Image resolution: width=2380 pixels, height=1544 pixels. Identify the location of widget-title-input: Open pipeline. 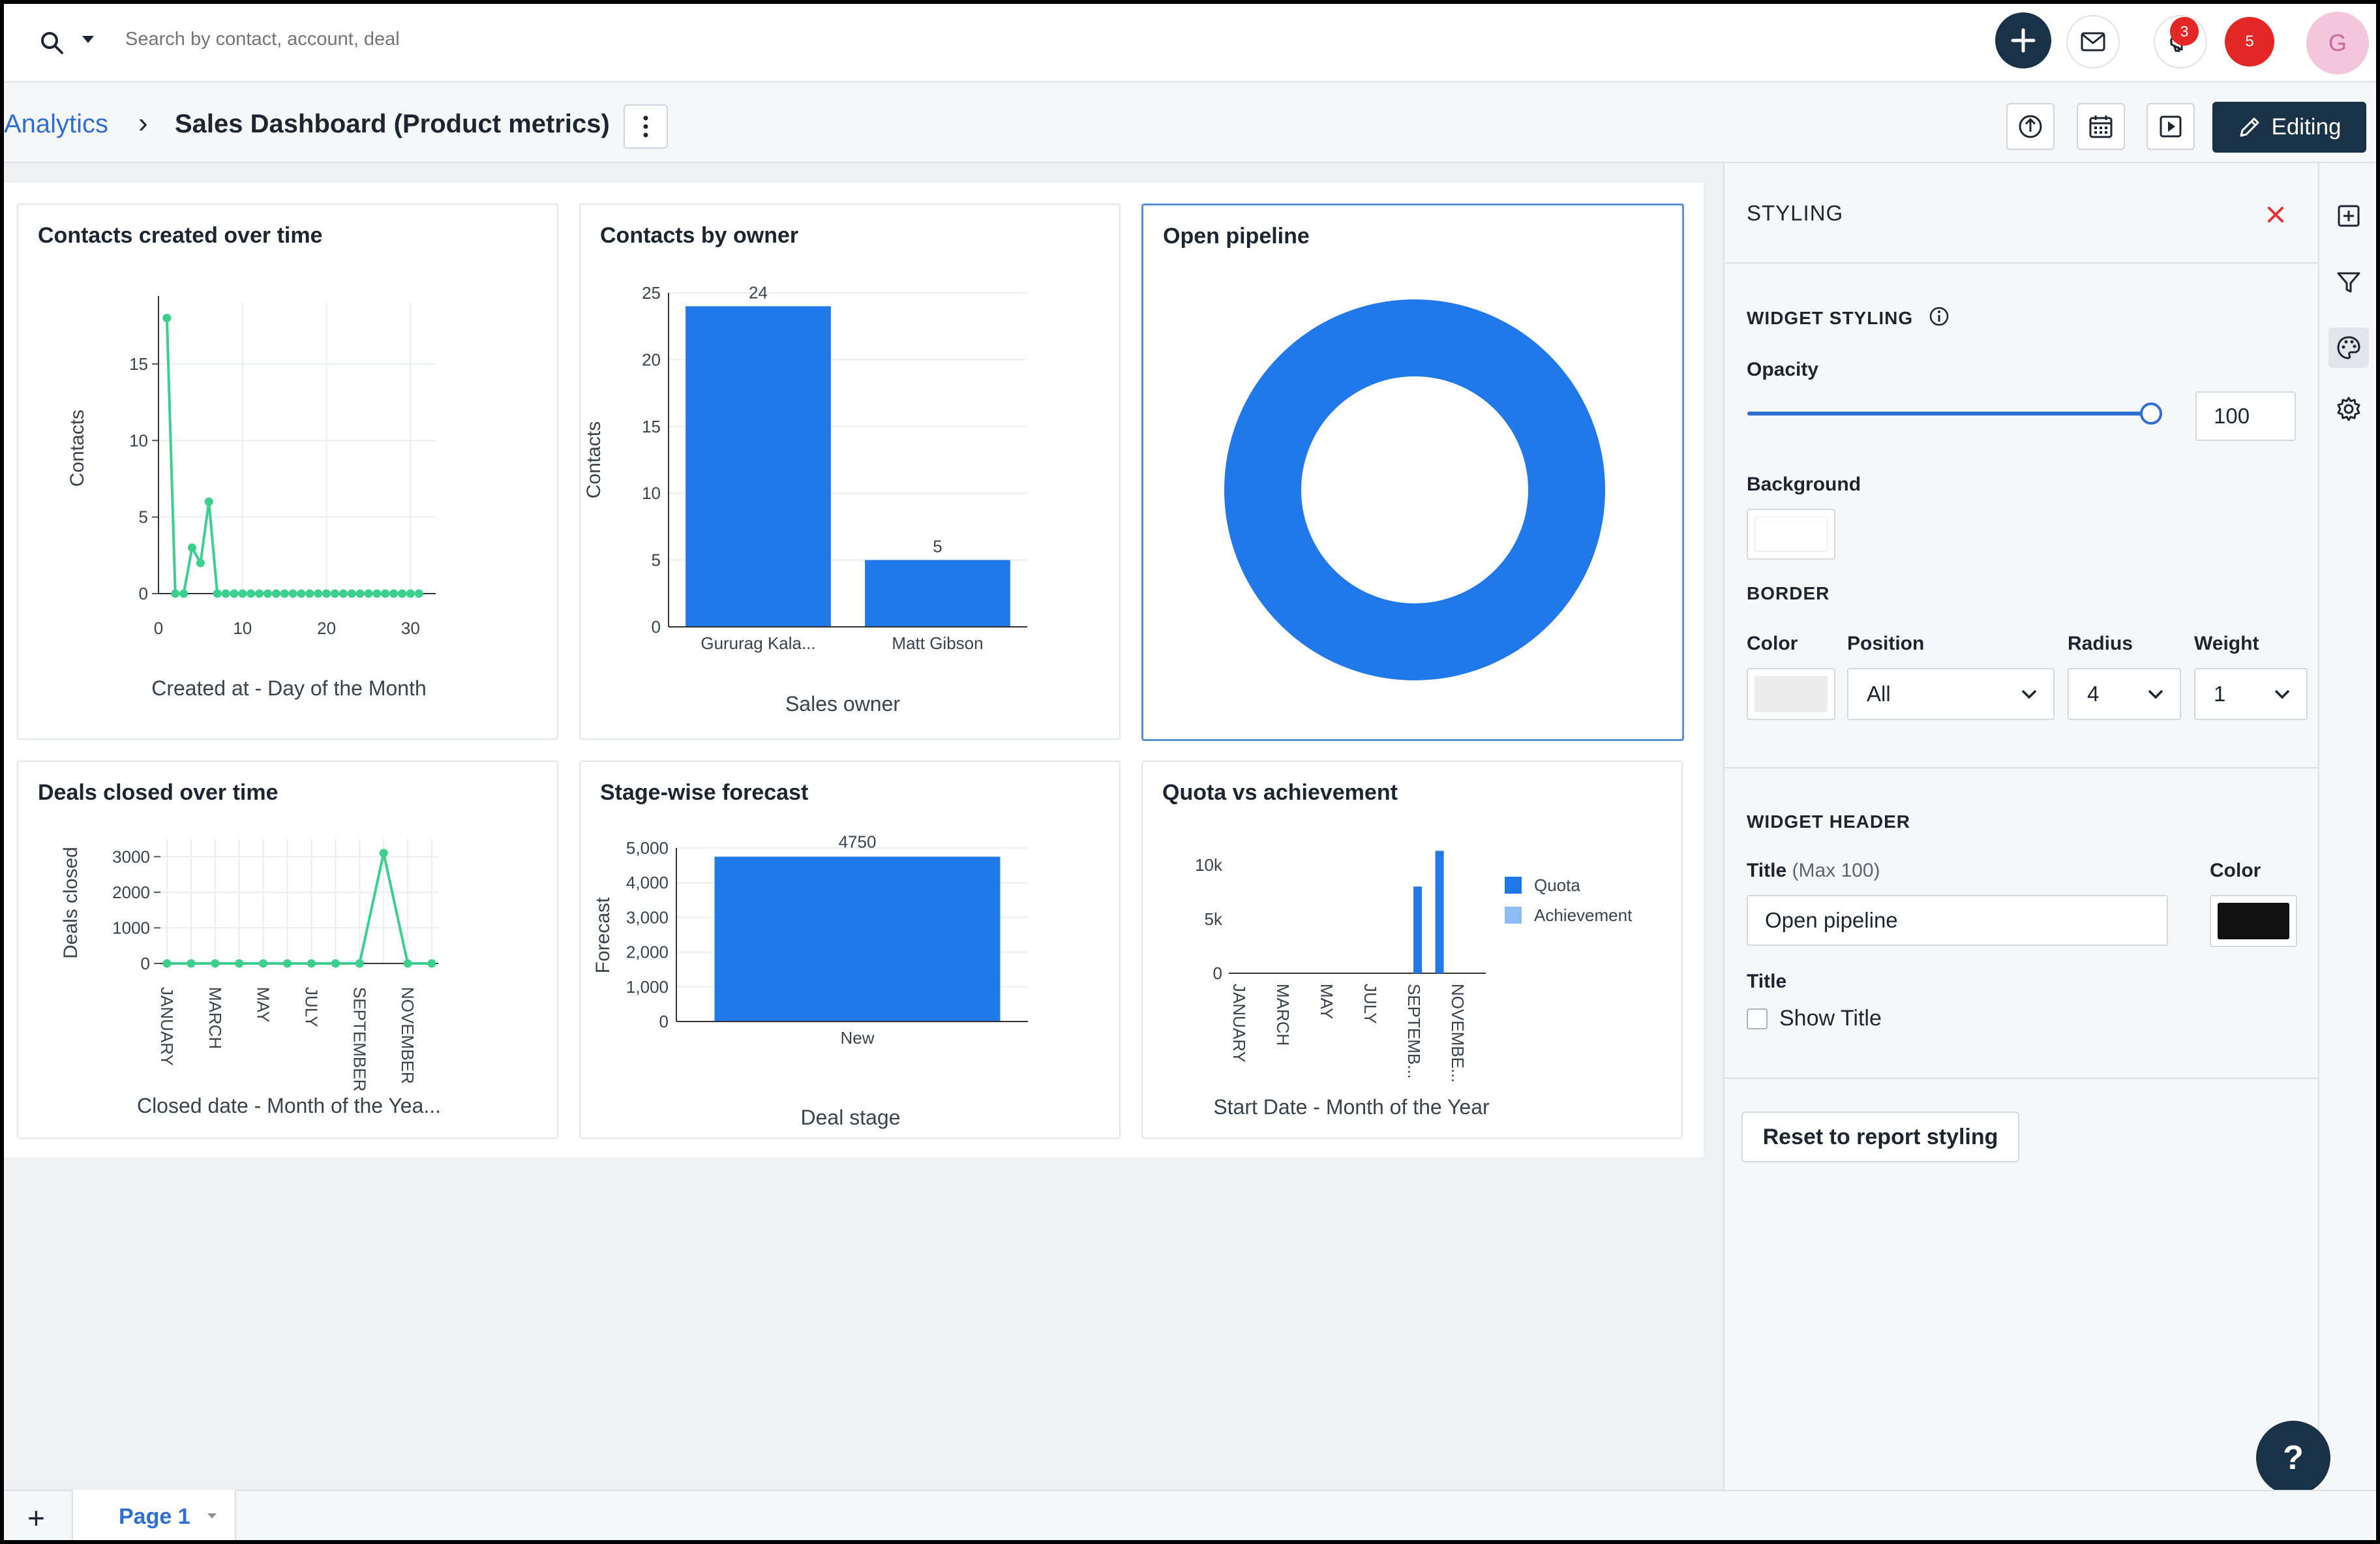
(1958, 920).